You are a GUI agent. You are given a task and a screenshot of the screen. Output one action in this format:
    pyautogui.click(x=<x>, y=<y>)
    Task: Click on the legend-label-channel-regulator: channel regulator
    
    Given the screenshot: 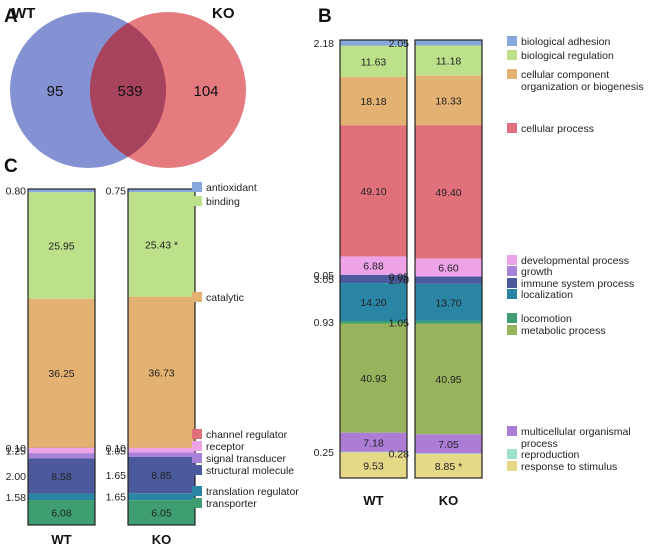 What is the action you would take?
    pyautogui.click(x=247, y=435)
    